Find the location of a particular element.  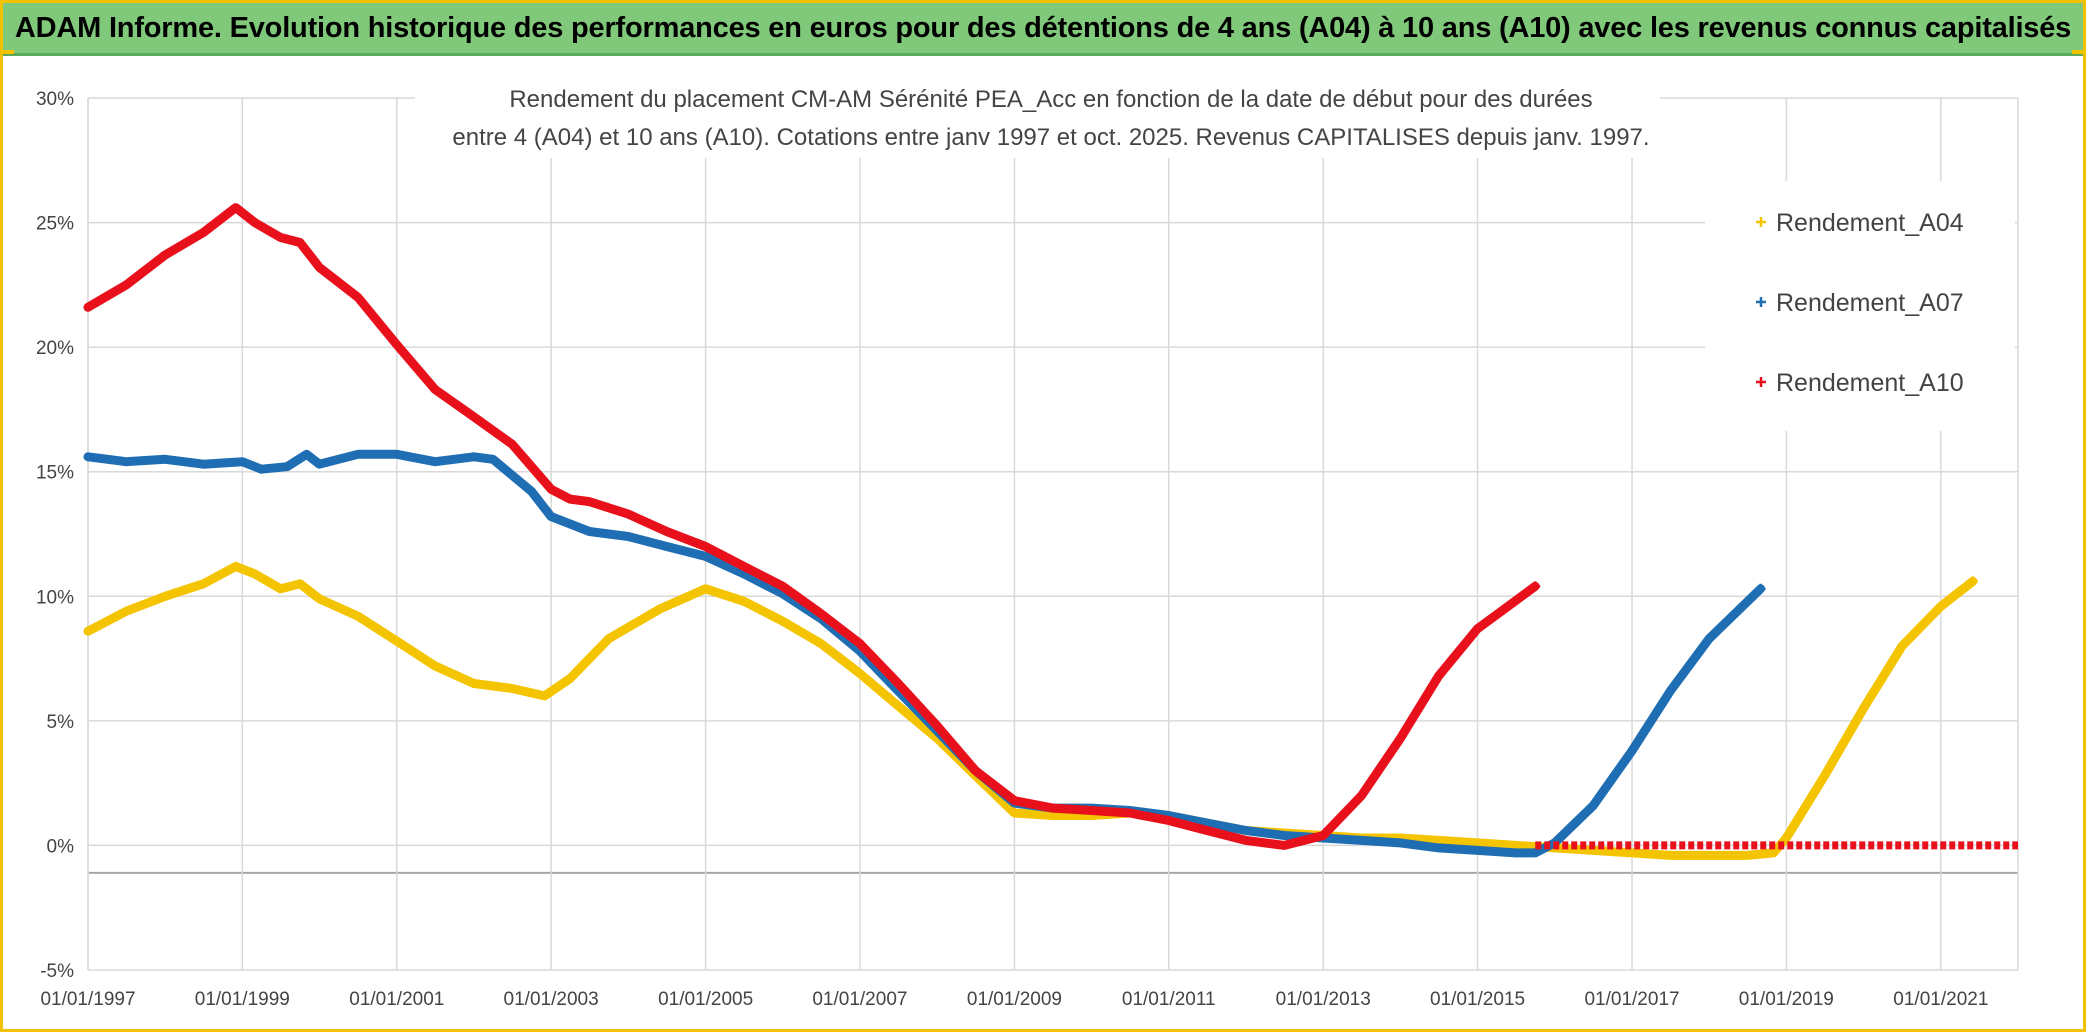

x-tick-label: 01/01/2013 is located at coordinates (1323, 999).